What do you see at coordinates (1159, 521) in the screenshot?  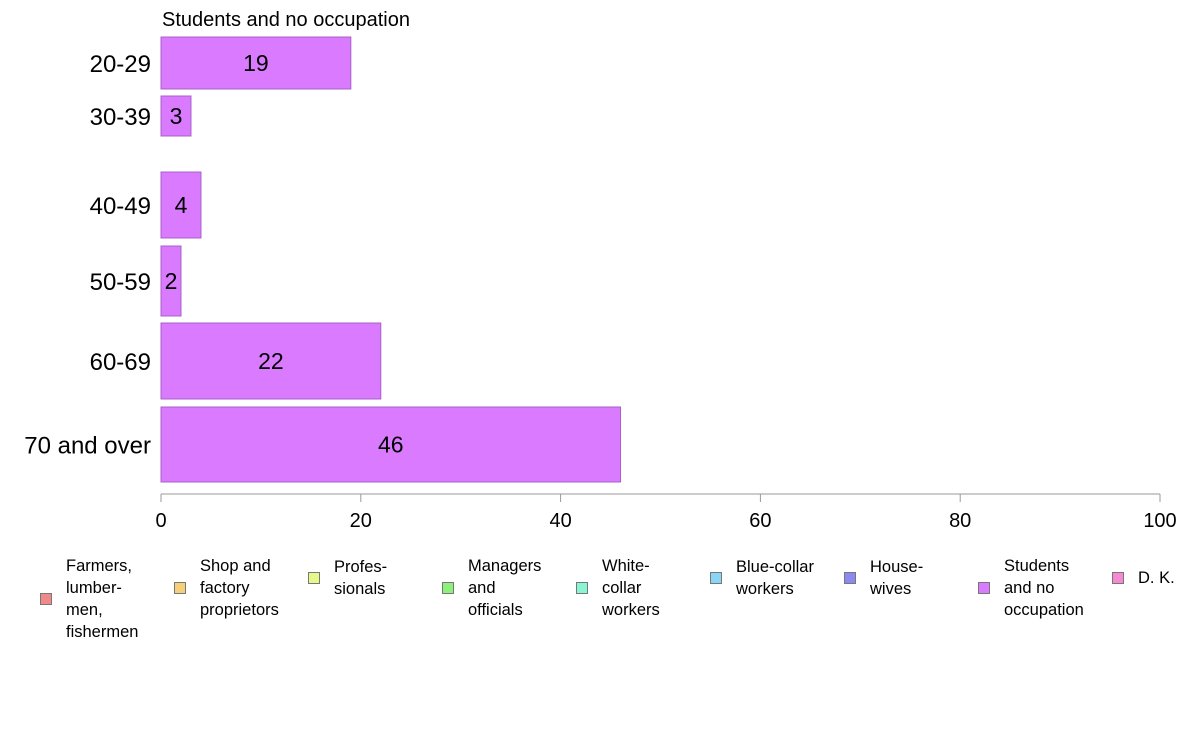 I see `x-tick-label: 100` at bounding box center [1159, 521].